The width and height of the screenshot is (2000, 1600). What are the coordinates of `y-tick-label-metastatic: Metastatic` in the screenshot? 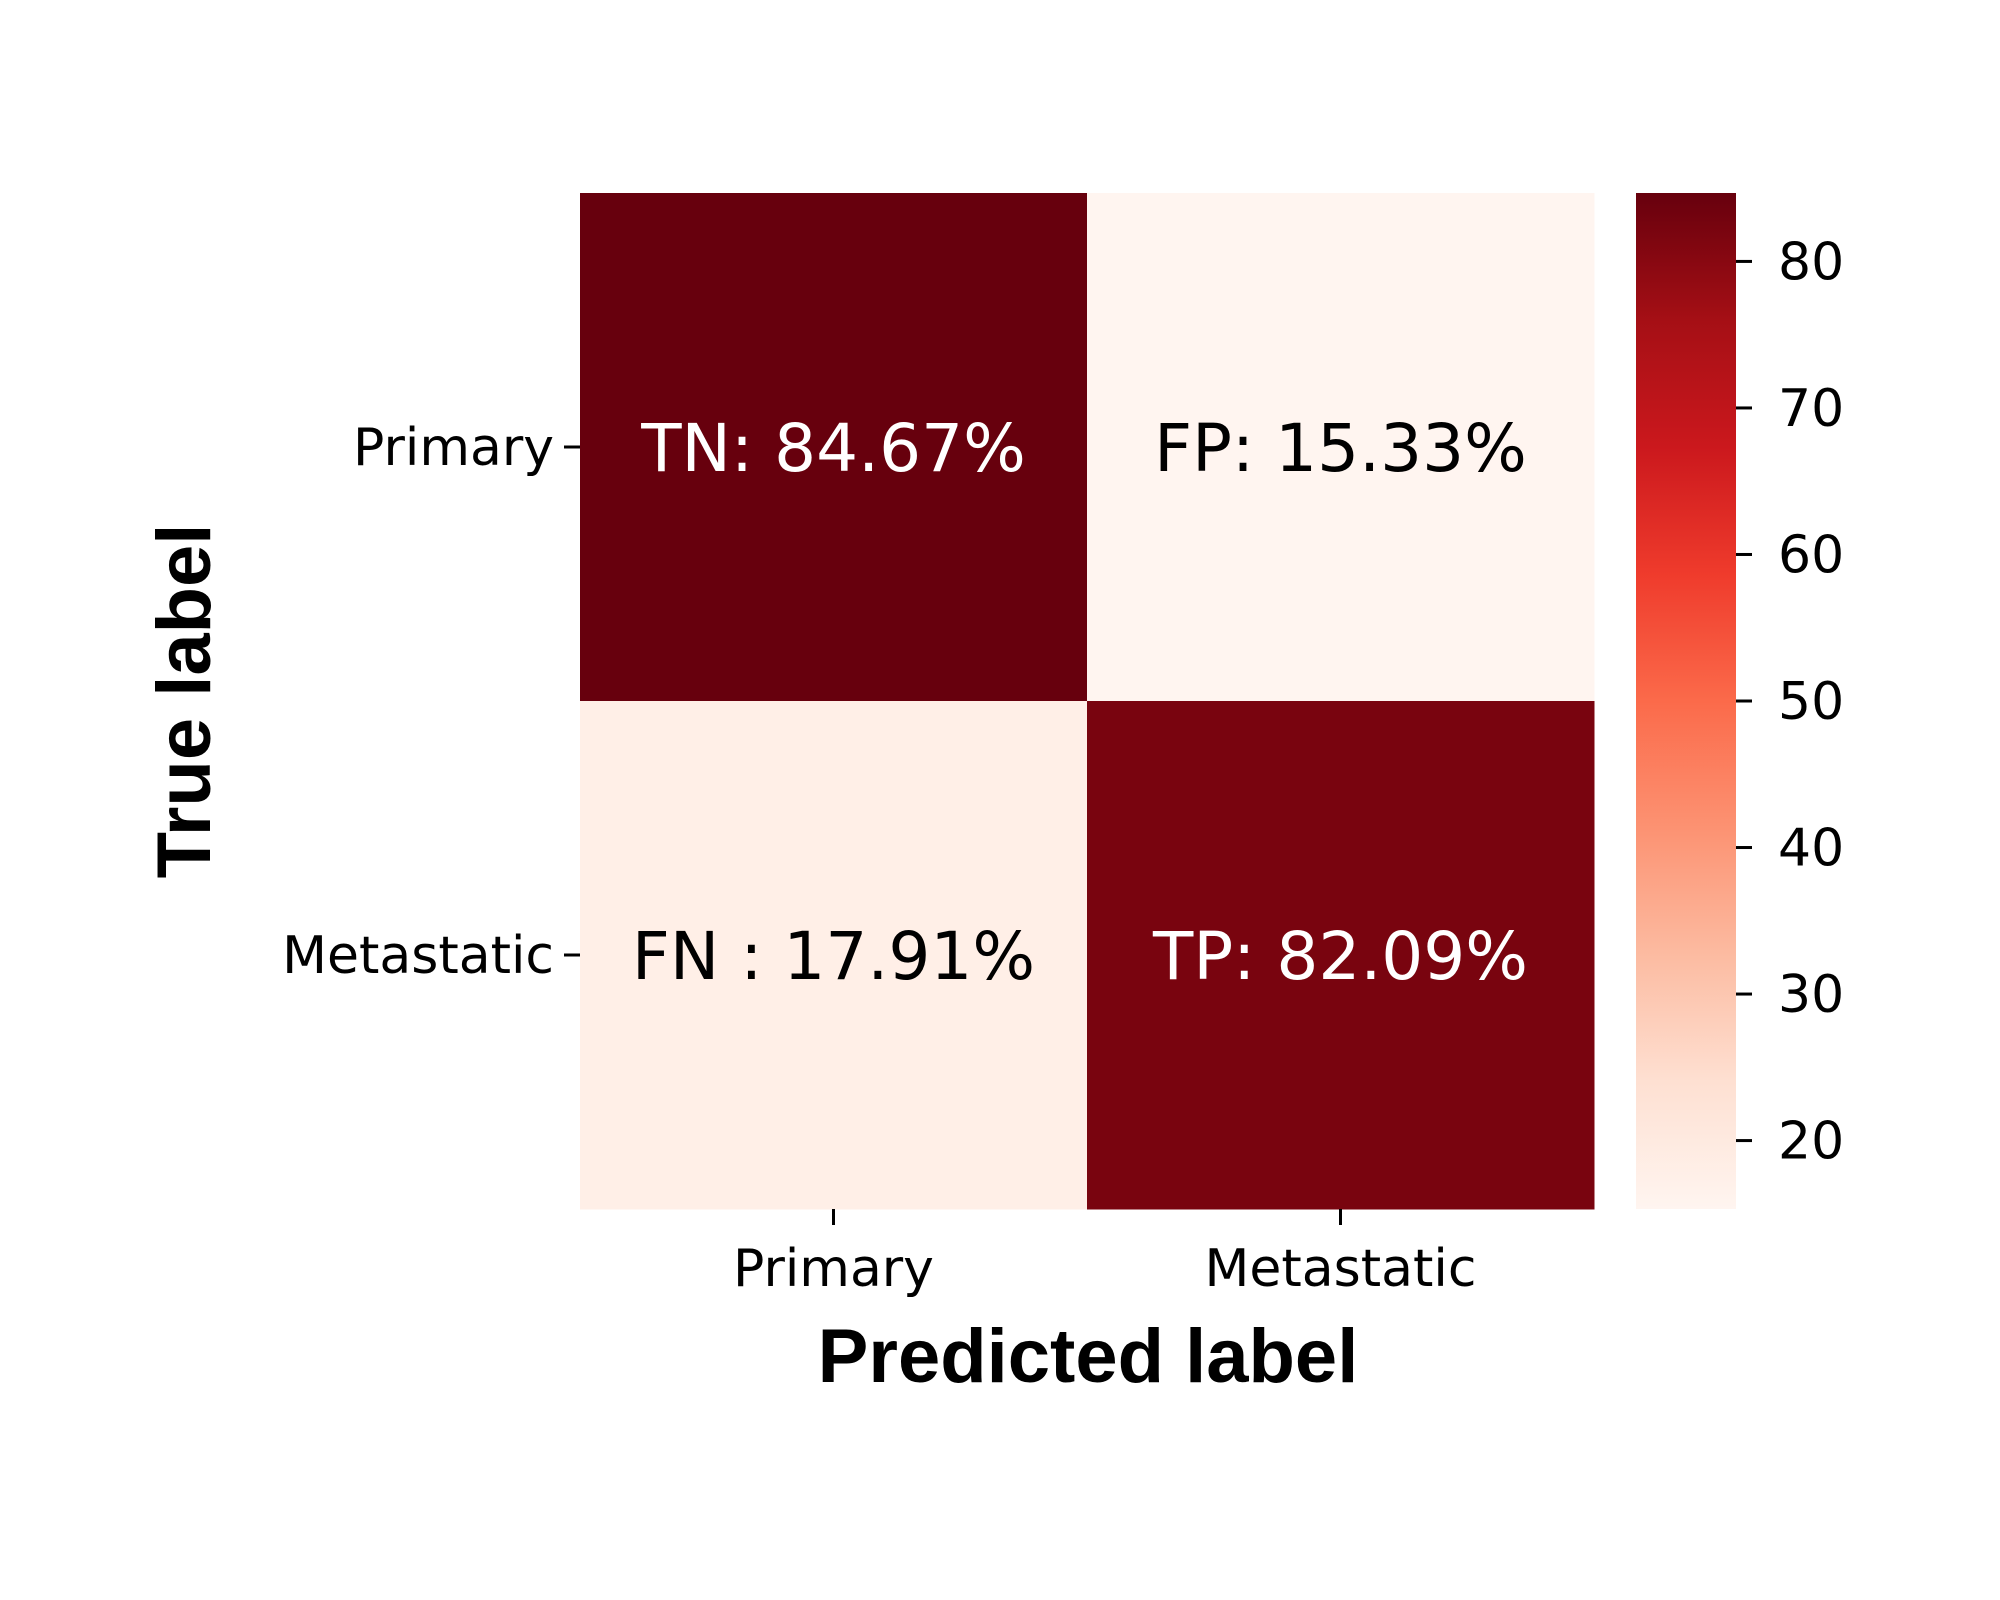 It's located at (418, 956).